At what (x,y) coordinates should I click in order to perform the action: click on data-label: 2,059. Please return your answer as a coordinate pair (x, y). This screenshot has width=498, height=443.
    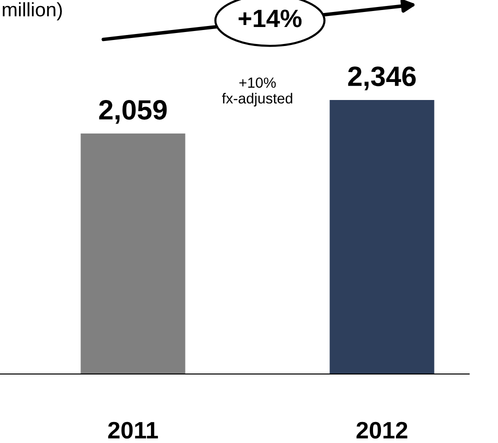
    Looking at the image, I should click on (133, 112).